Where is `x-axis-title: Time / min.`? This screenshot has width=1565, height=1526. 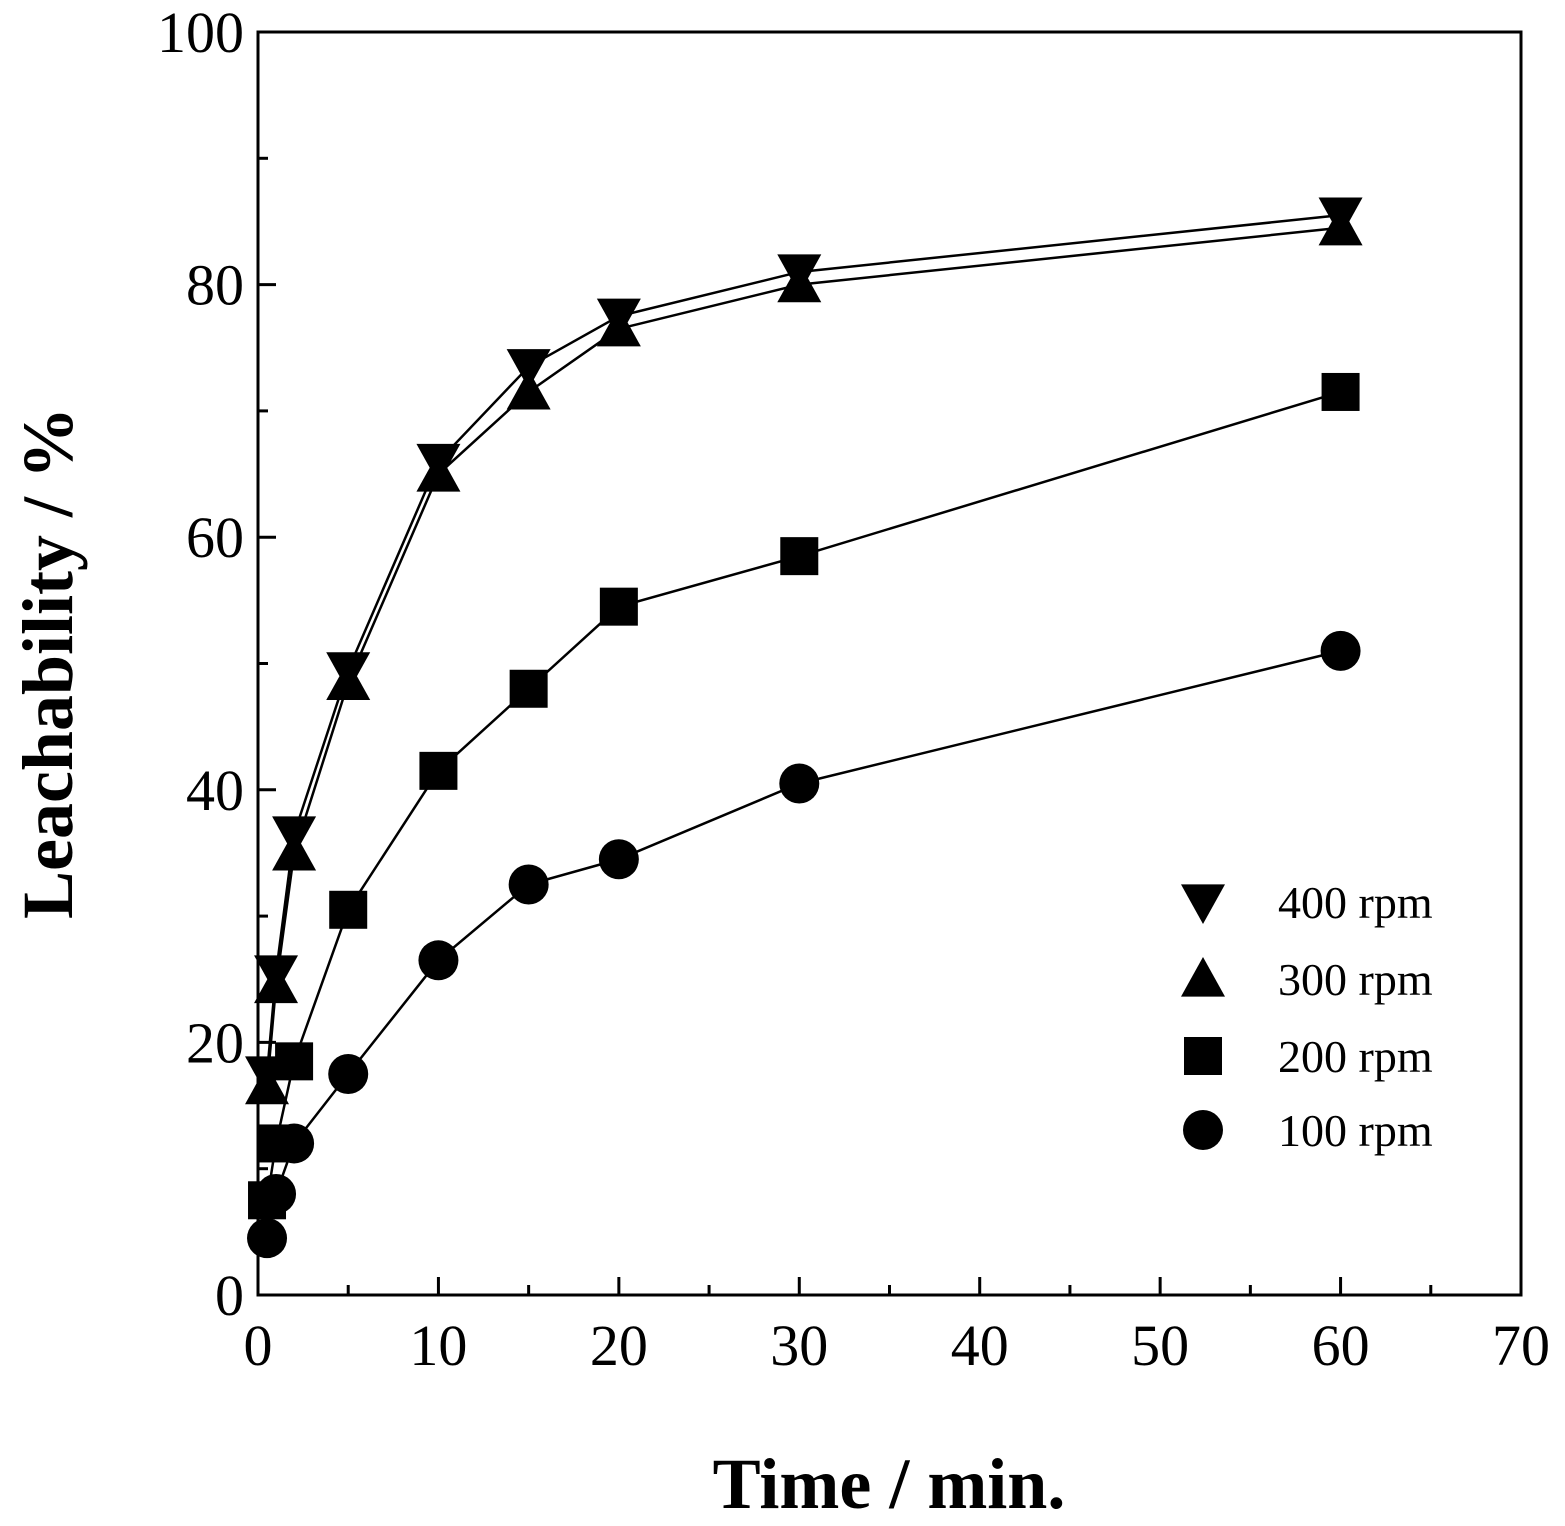
x-axis-title: Time / min. is located at coordinates (889, 1484).